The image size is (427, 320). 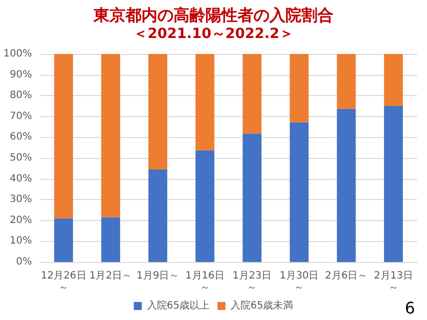 What do you see at coordinates (346, 276) in the screenshot?
I see `x-tick-label: 2月6日～` at bounding box center [346, 276].